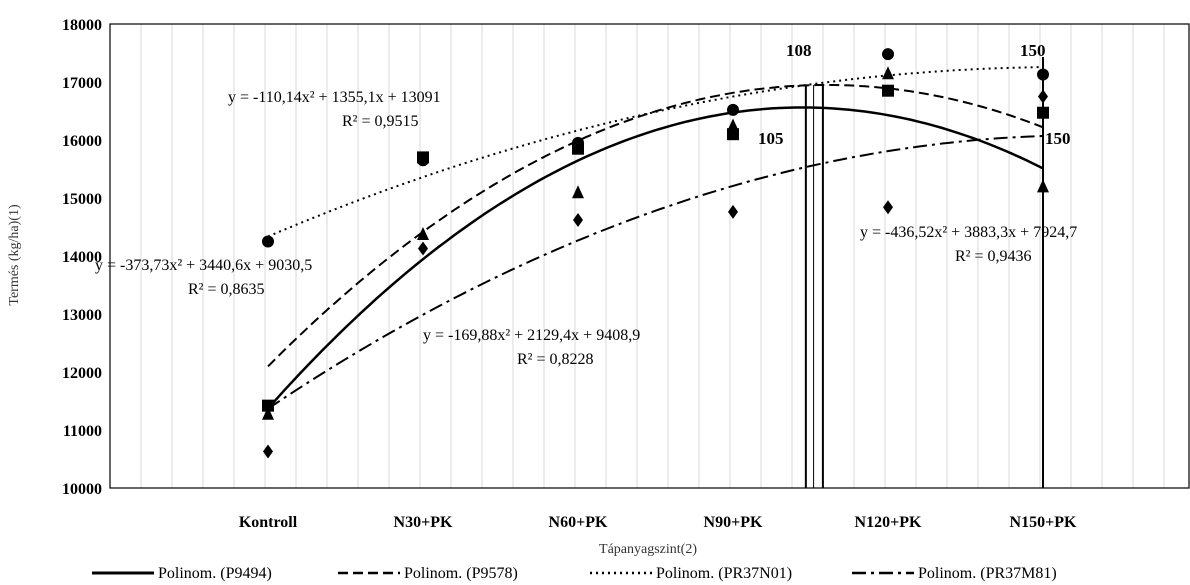 The image size is (1190, 585). Describe the element at coordinates (968, 232) in the screenshot. I see `equation-4: y = -436,52x² + 3883,3x + 7924,7` at that location.